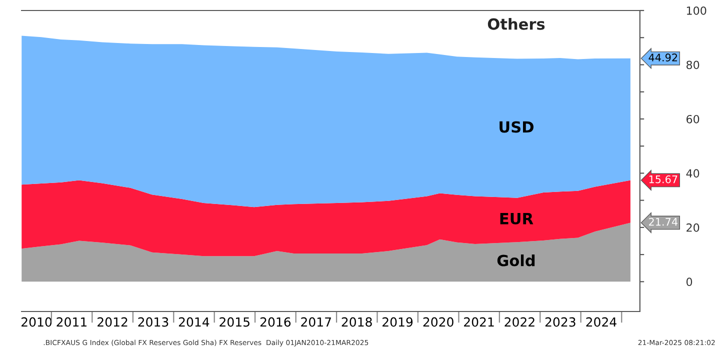  Describe the element at coordinates (479, 322) in the screenshot. I see `x-tick-label: 2021` at that location.